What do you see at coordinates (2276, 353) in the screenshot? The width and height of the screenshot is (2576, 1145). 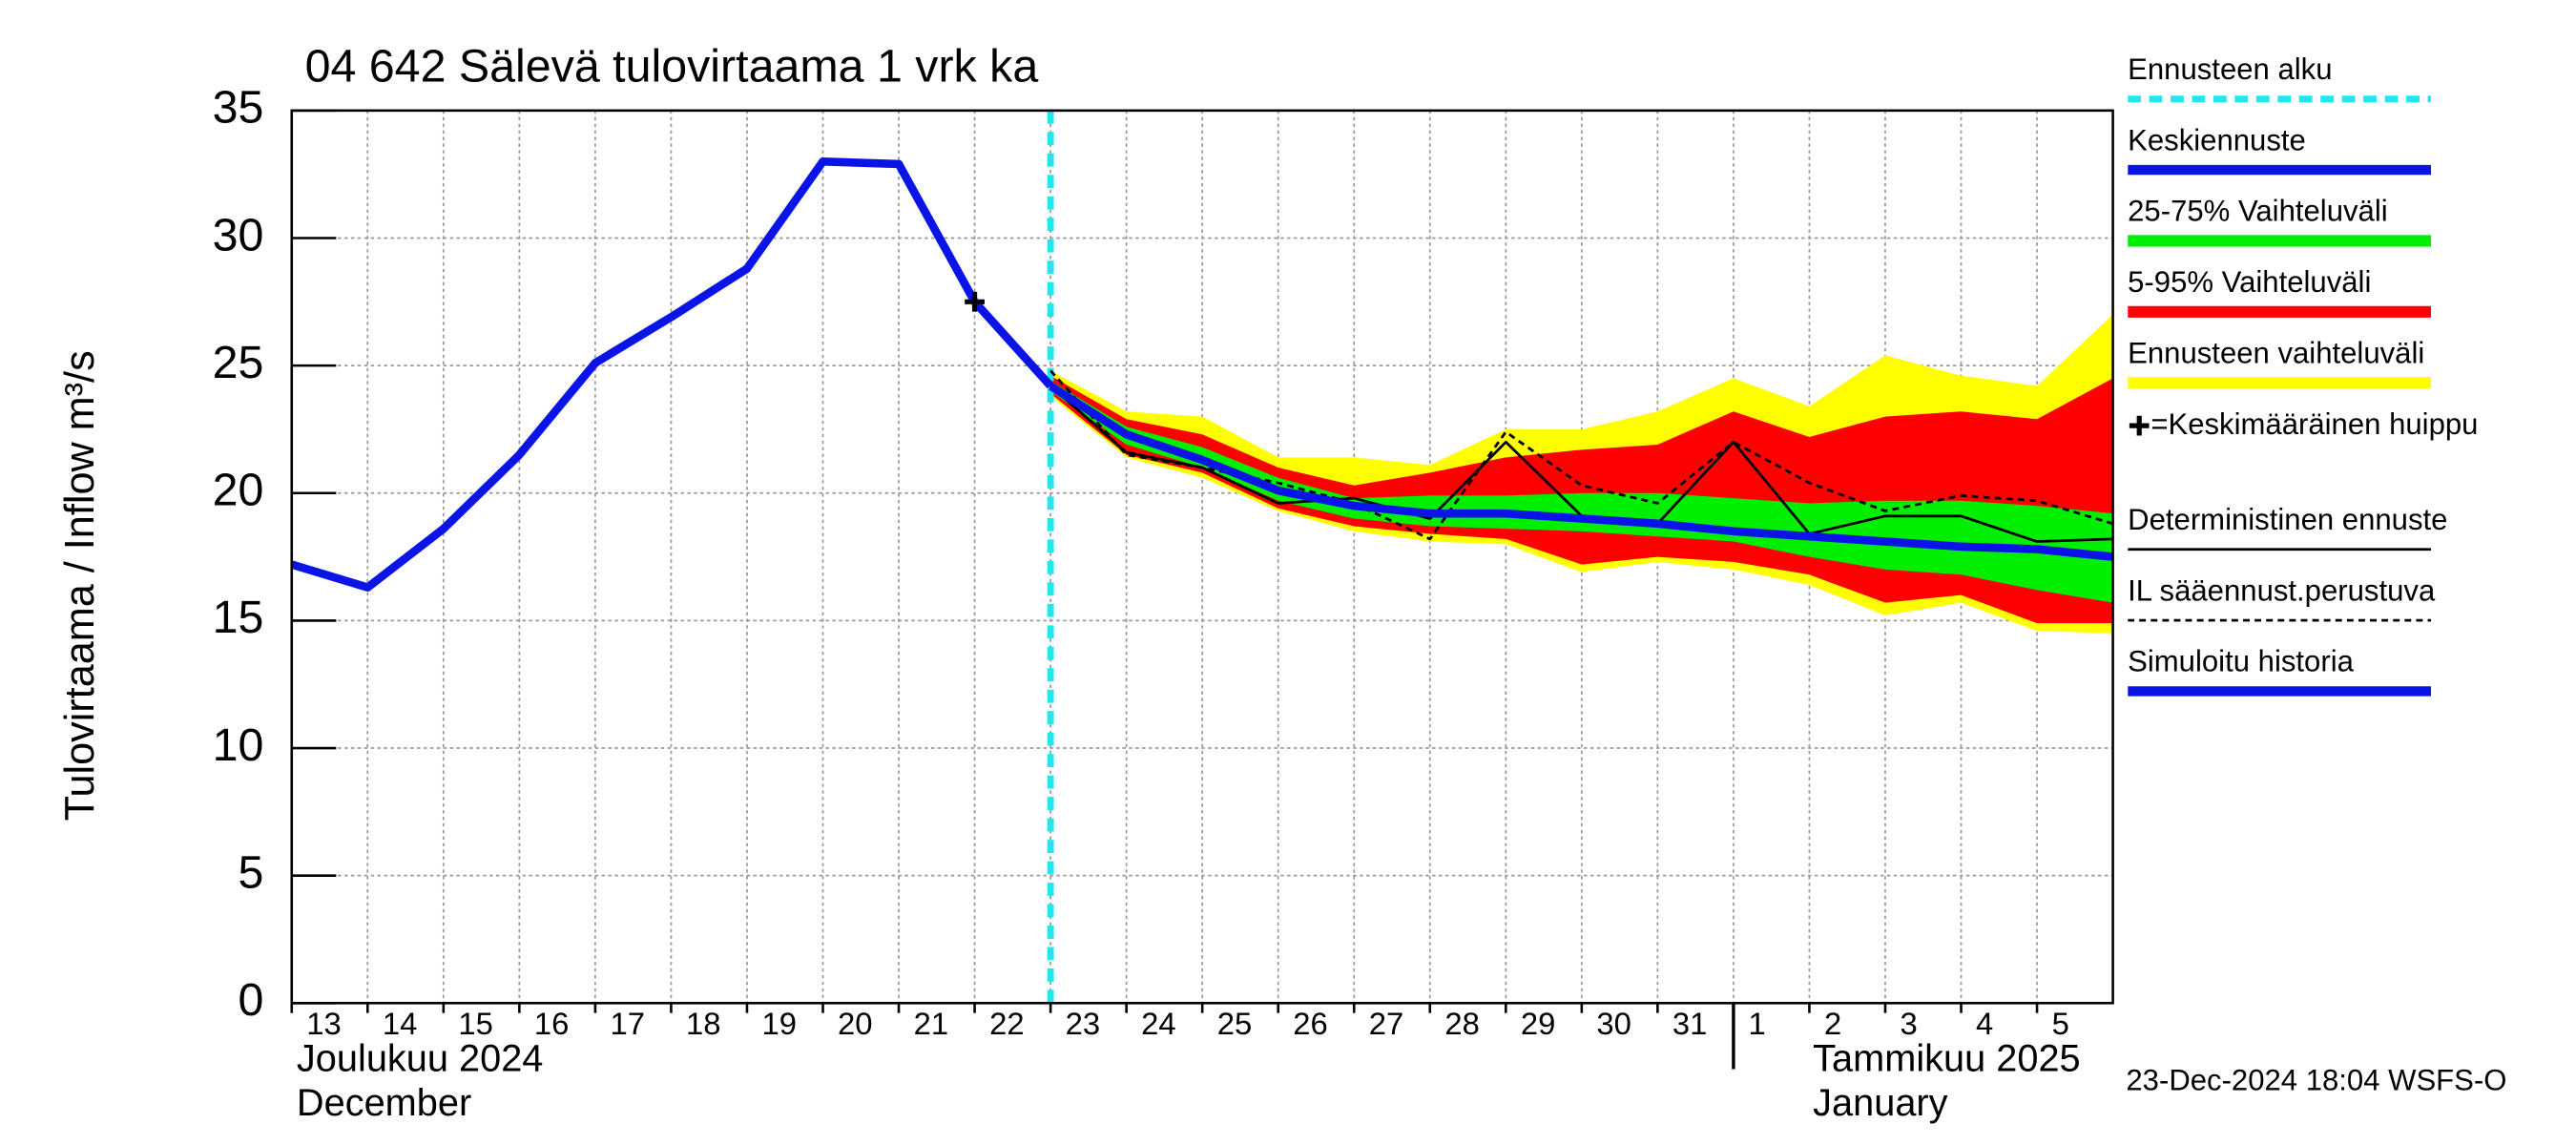 I see `legend-text: Ennusteen vaihteluväli` at bounding box center [2276, 353].